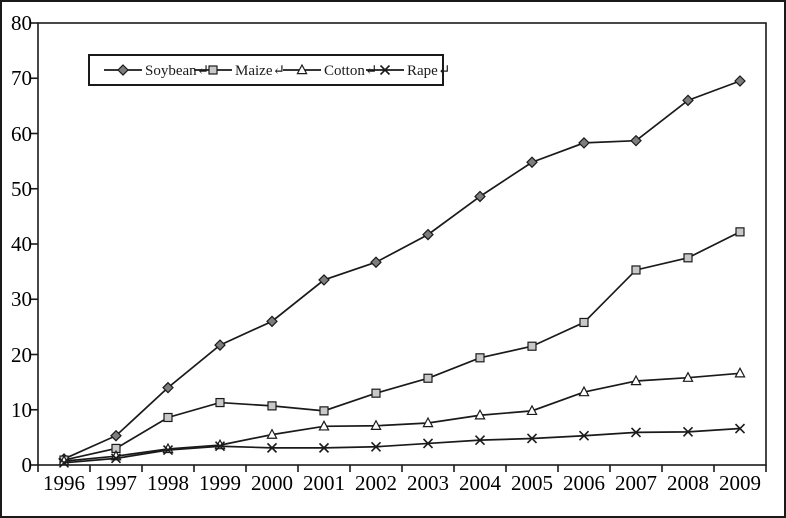 This screenshot has width=786, height=518. What do you see at coordinates (21, 133) in the screenshot?
I see `y-tick-label: 60` at bounding box center [21, 133].